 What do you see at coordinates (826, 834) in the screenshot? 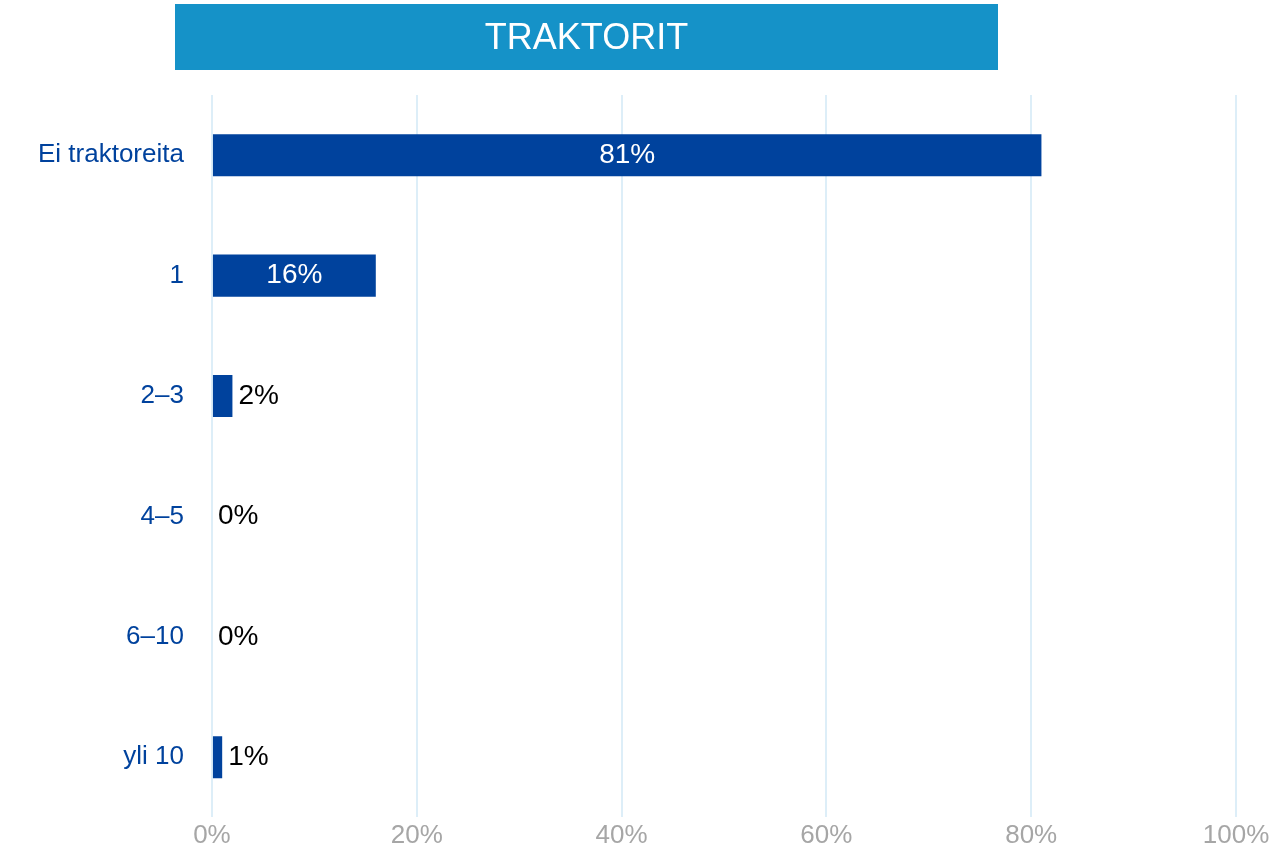
I see `x-tick-label: 60%` at bounding box center [826, 834].